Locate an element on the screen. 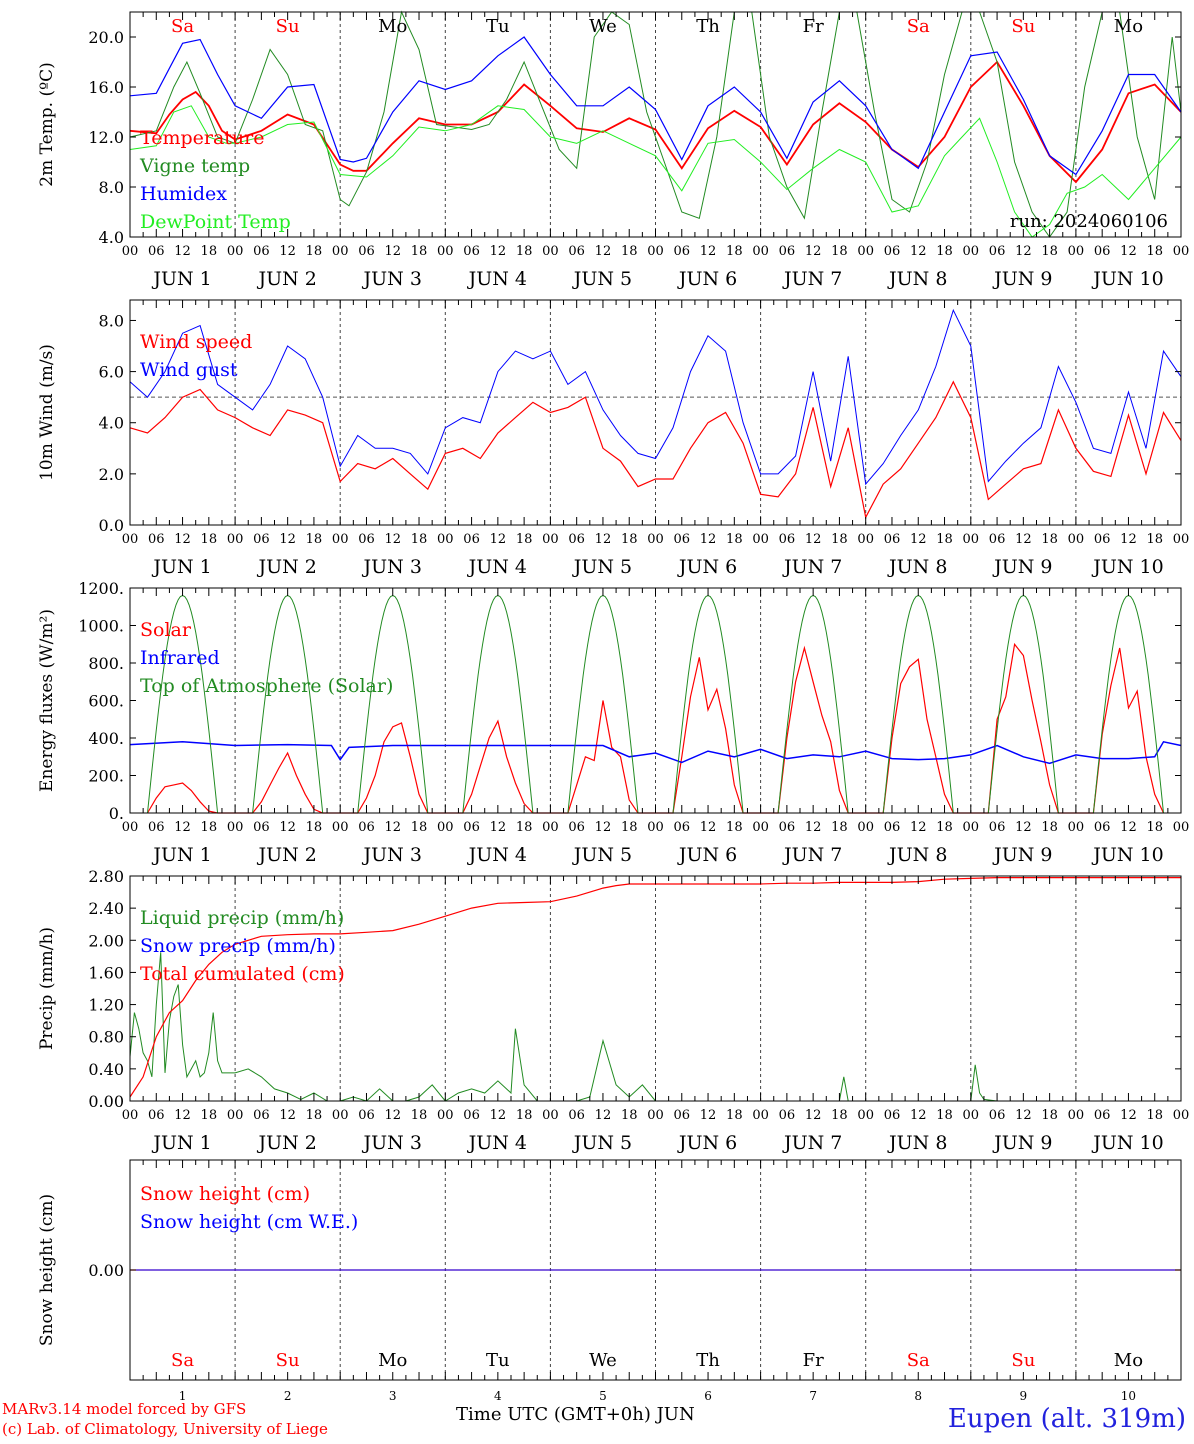  day-number-label: 7 is located at coordinates (813, 1396).